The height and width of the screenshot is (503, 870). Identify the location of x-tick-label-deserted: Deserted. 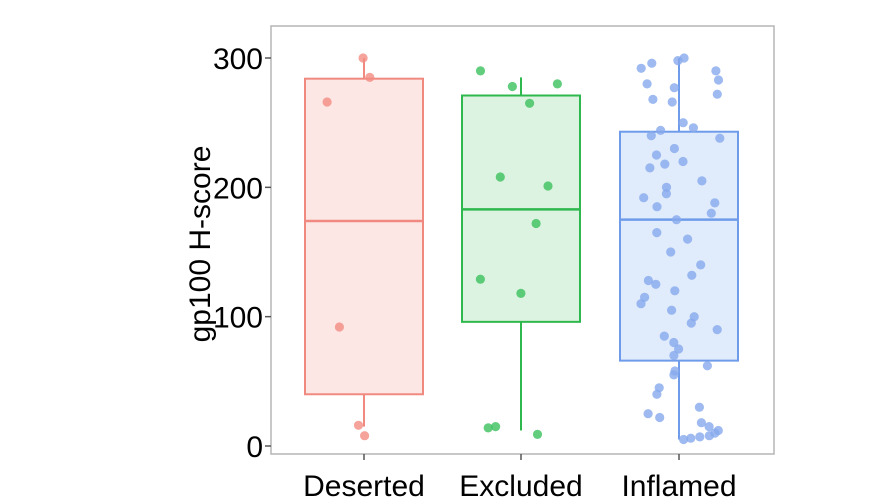
(364, 484).